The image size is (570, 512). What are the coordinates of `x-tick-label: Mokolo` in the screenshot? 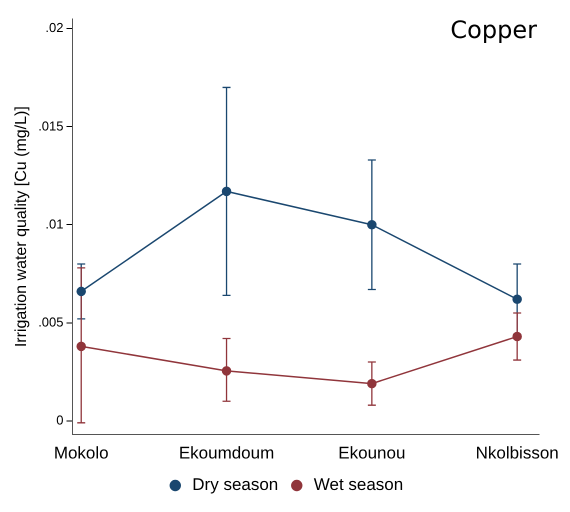 It's located at (81, 452).